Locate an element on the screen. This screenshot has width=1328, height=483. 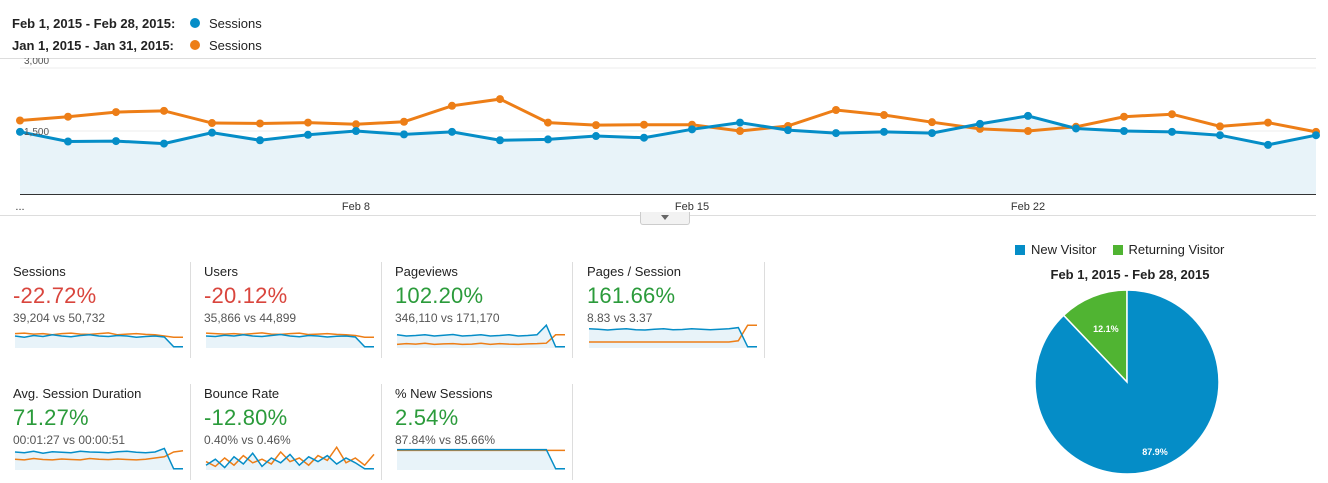
metric-title: Sessions is located at coordinates (39, 271).